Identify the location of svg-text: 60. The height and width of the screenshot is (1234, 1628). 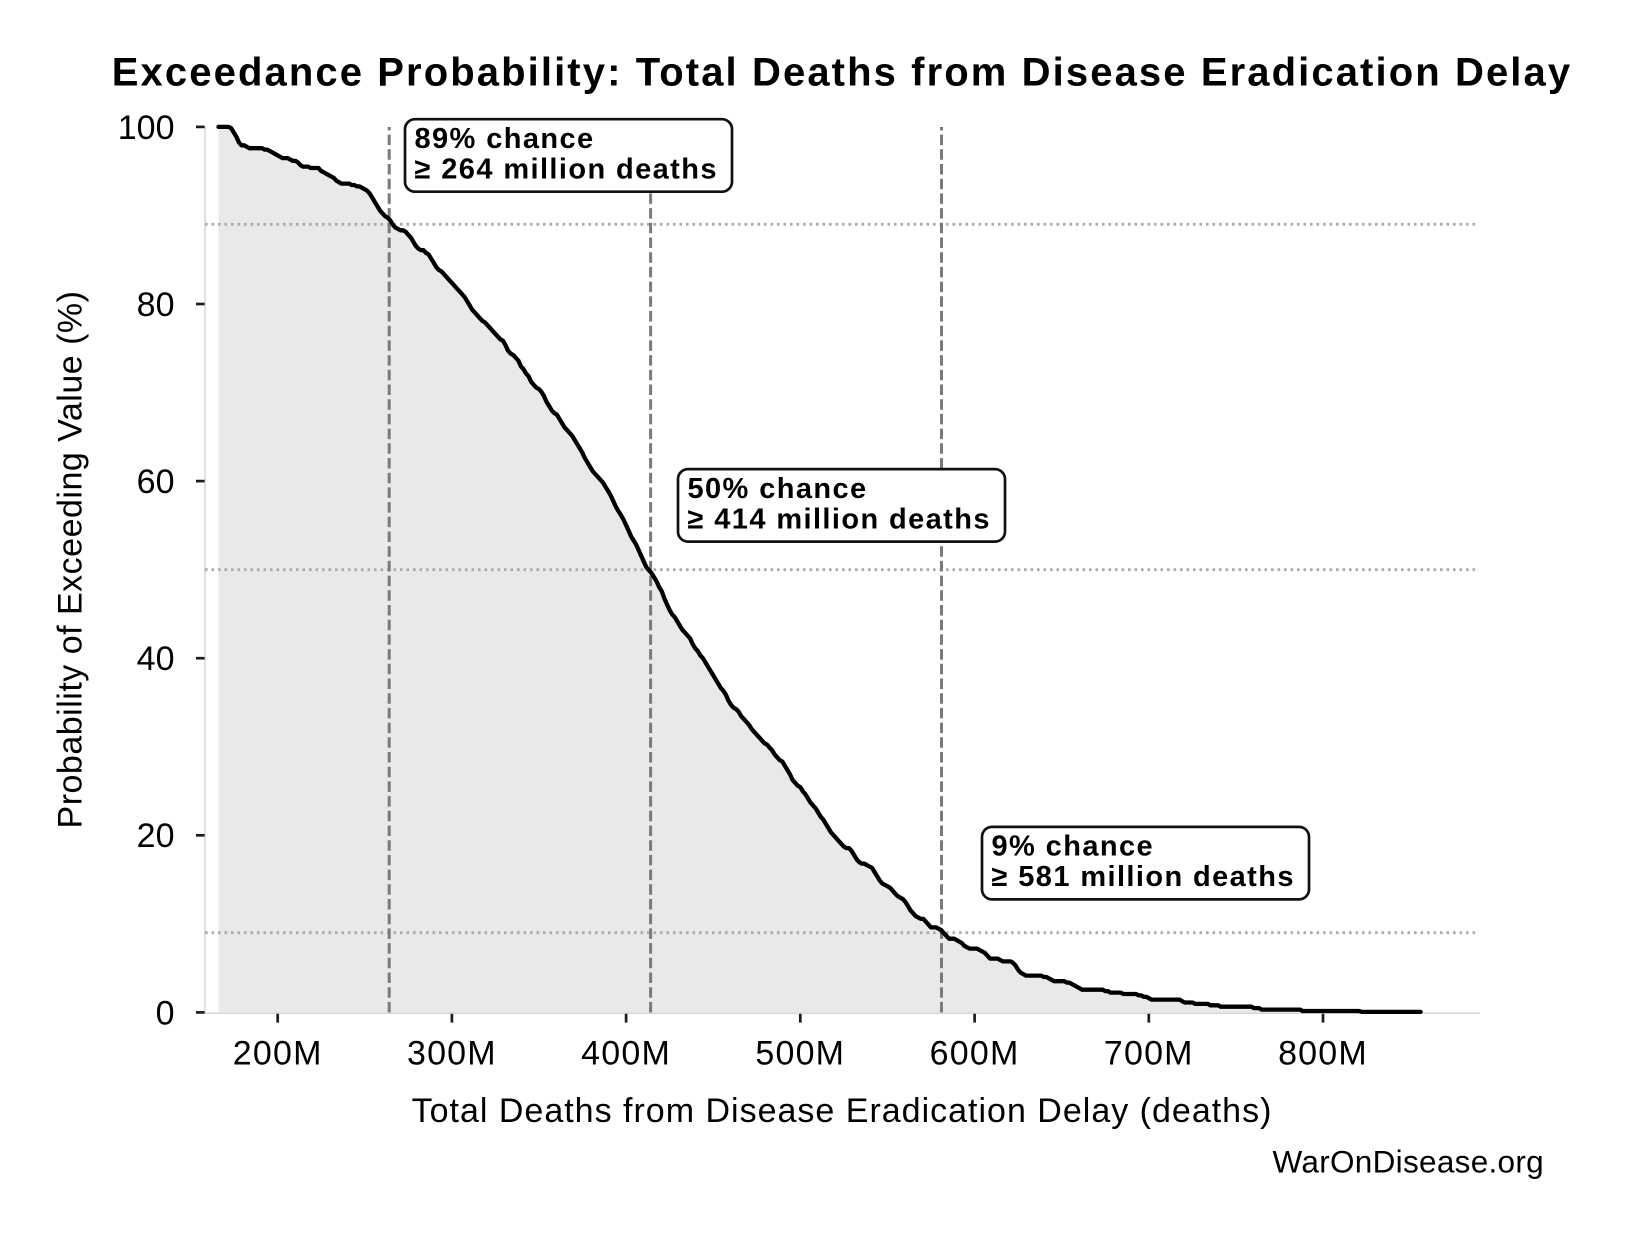
(156, 482).